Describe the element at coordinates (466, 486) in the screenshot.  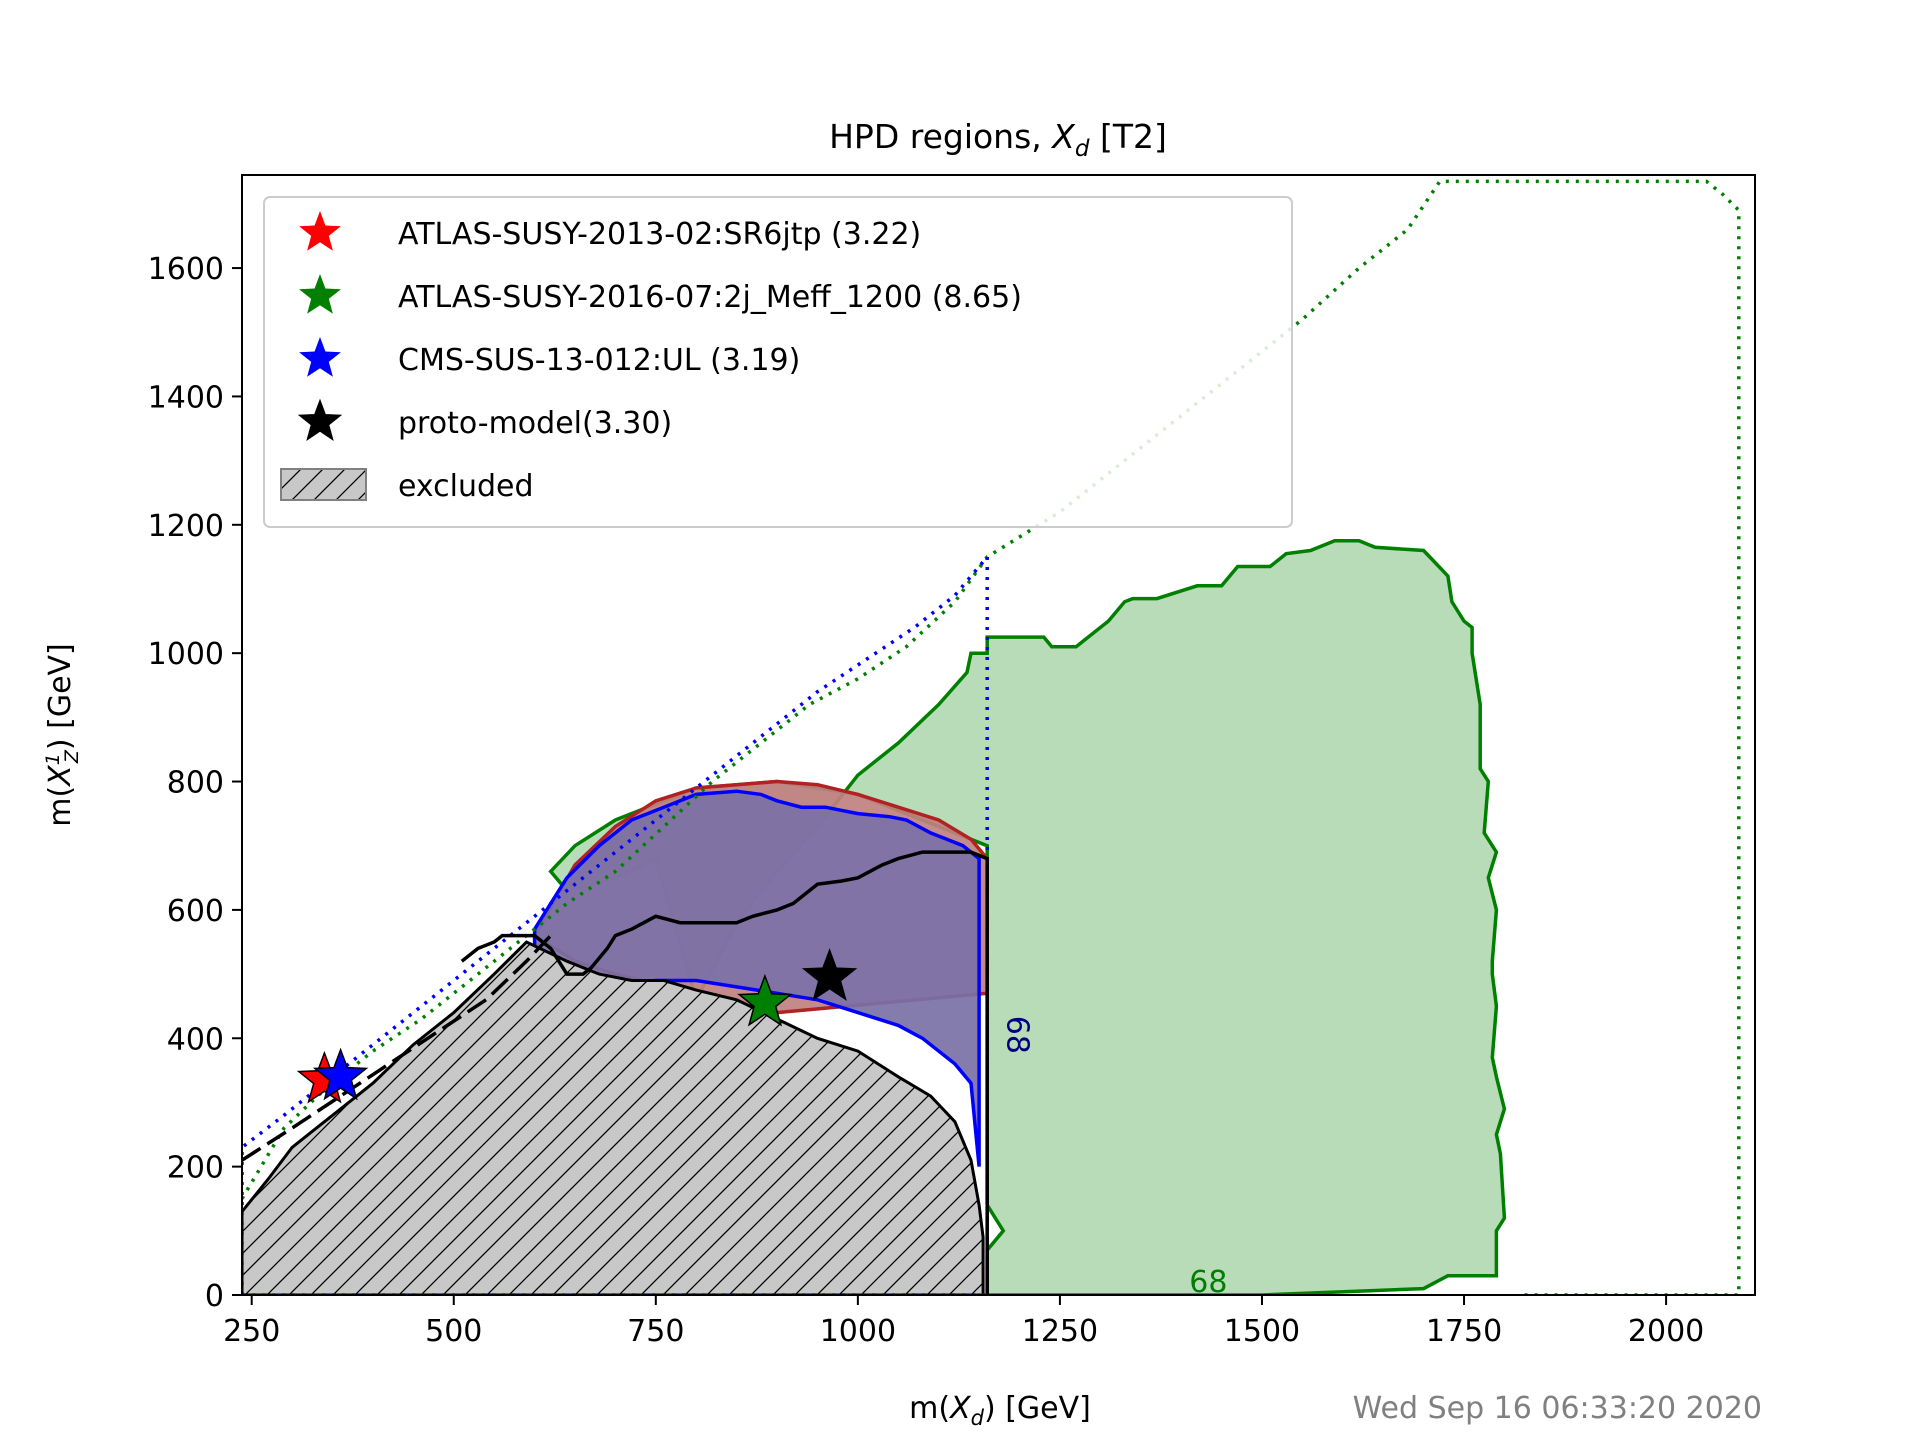
I see `legend-label-4: excluded` at that location.